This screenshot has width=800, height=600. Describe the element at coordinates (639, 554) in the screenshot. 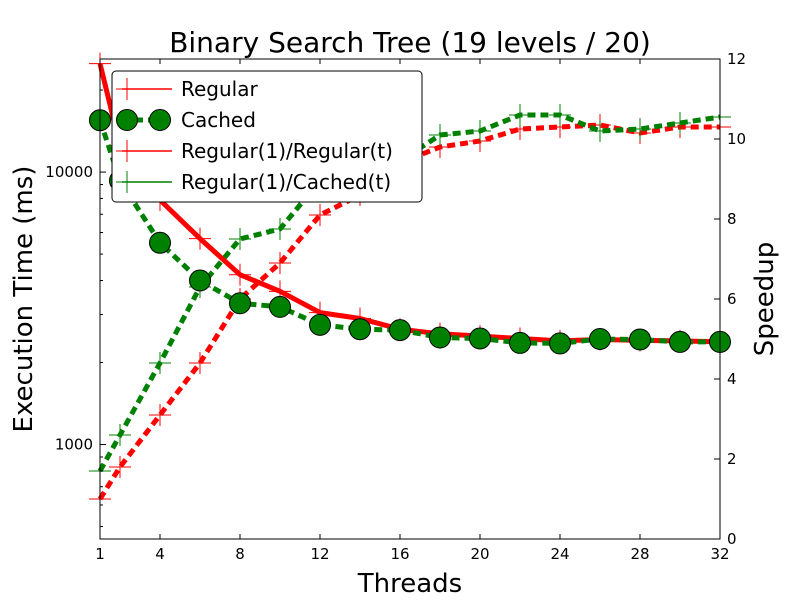

I see `x-tick-label: 28` at that location.